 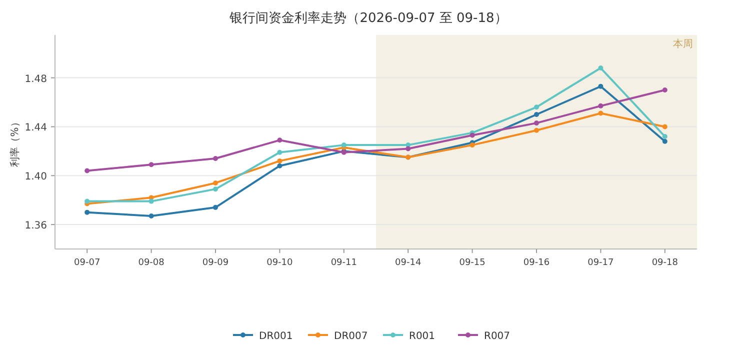 What do you see at coordinates (35, 177) in the screenshot?
I see `y-tick-label: 1.40` at bounding box center [35, 177].